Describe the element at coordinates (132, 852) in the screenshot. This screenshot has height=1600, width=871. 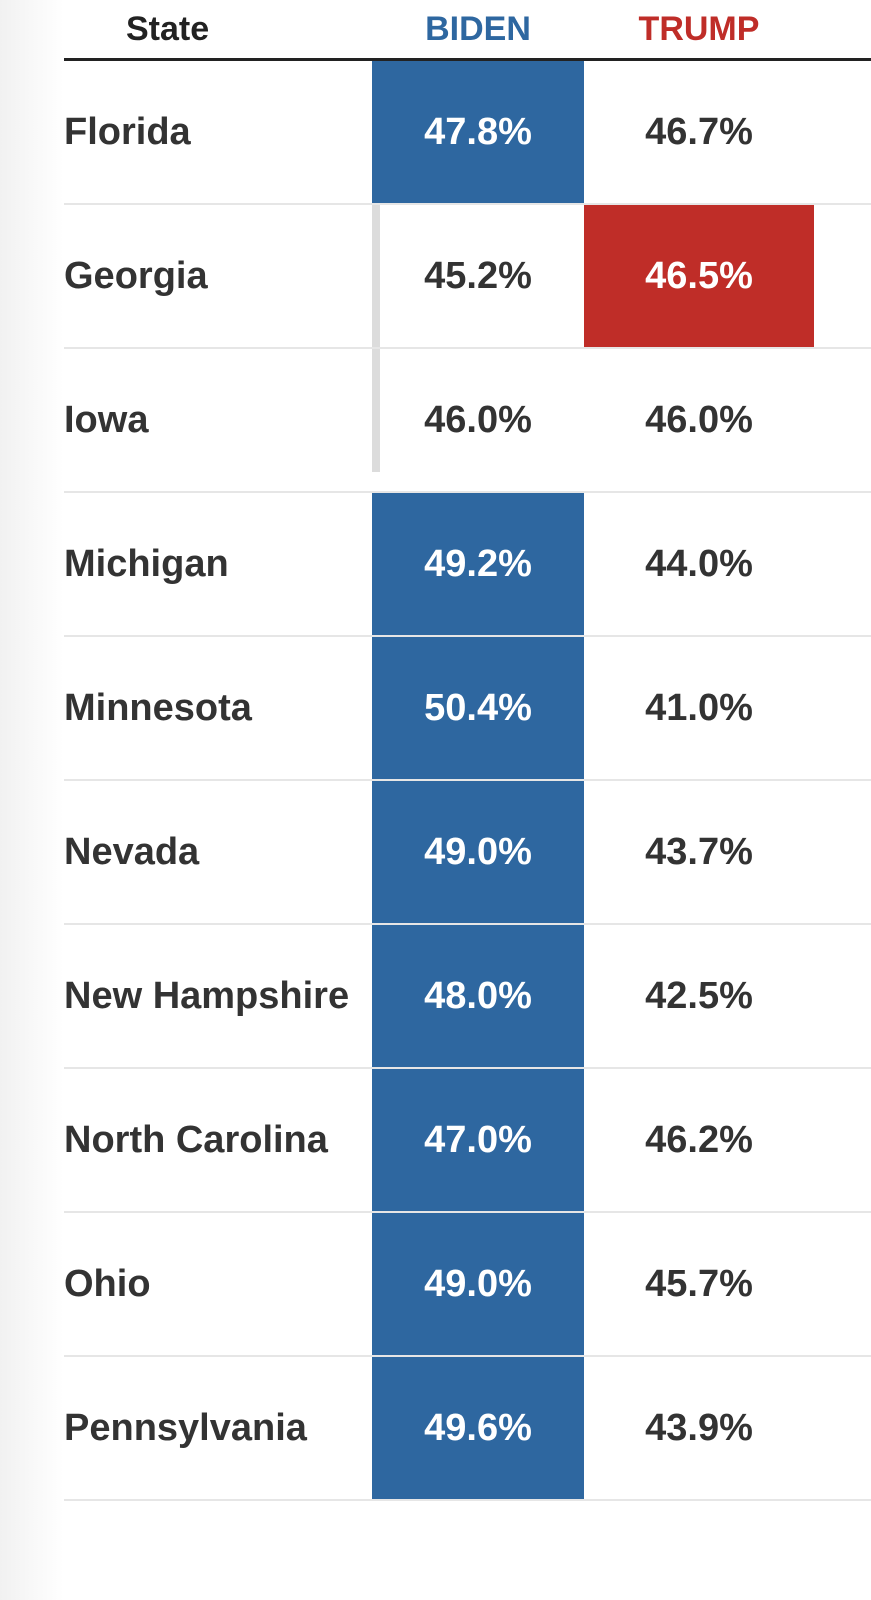
I see `state-cell: Nevada` at that location.